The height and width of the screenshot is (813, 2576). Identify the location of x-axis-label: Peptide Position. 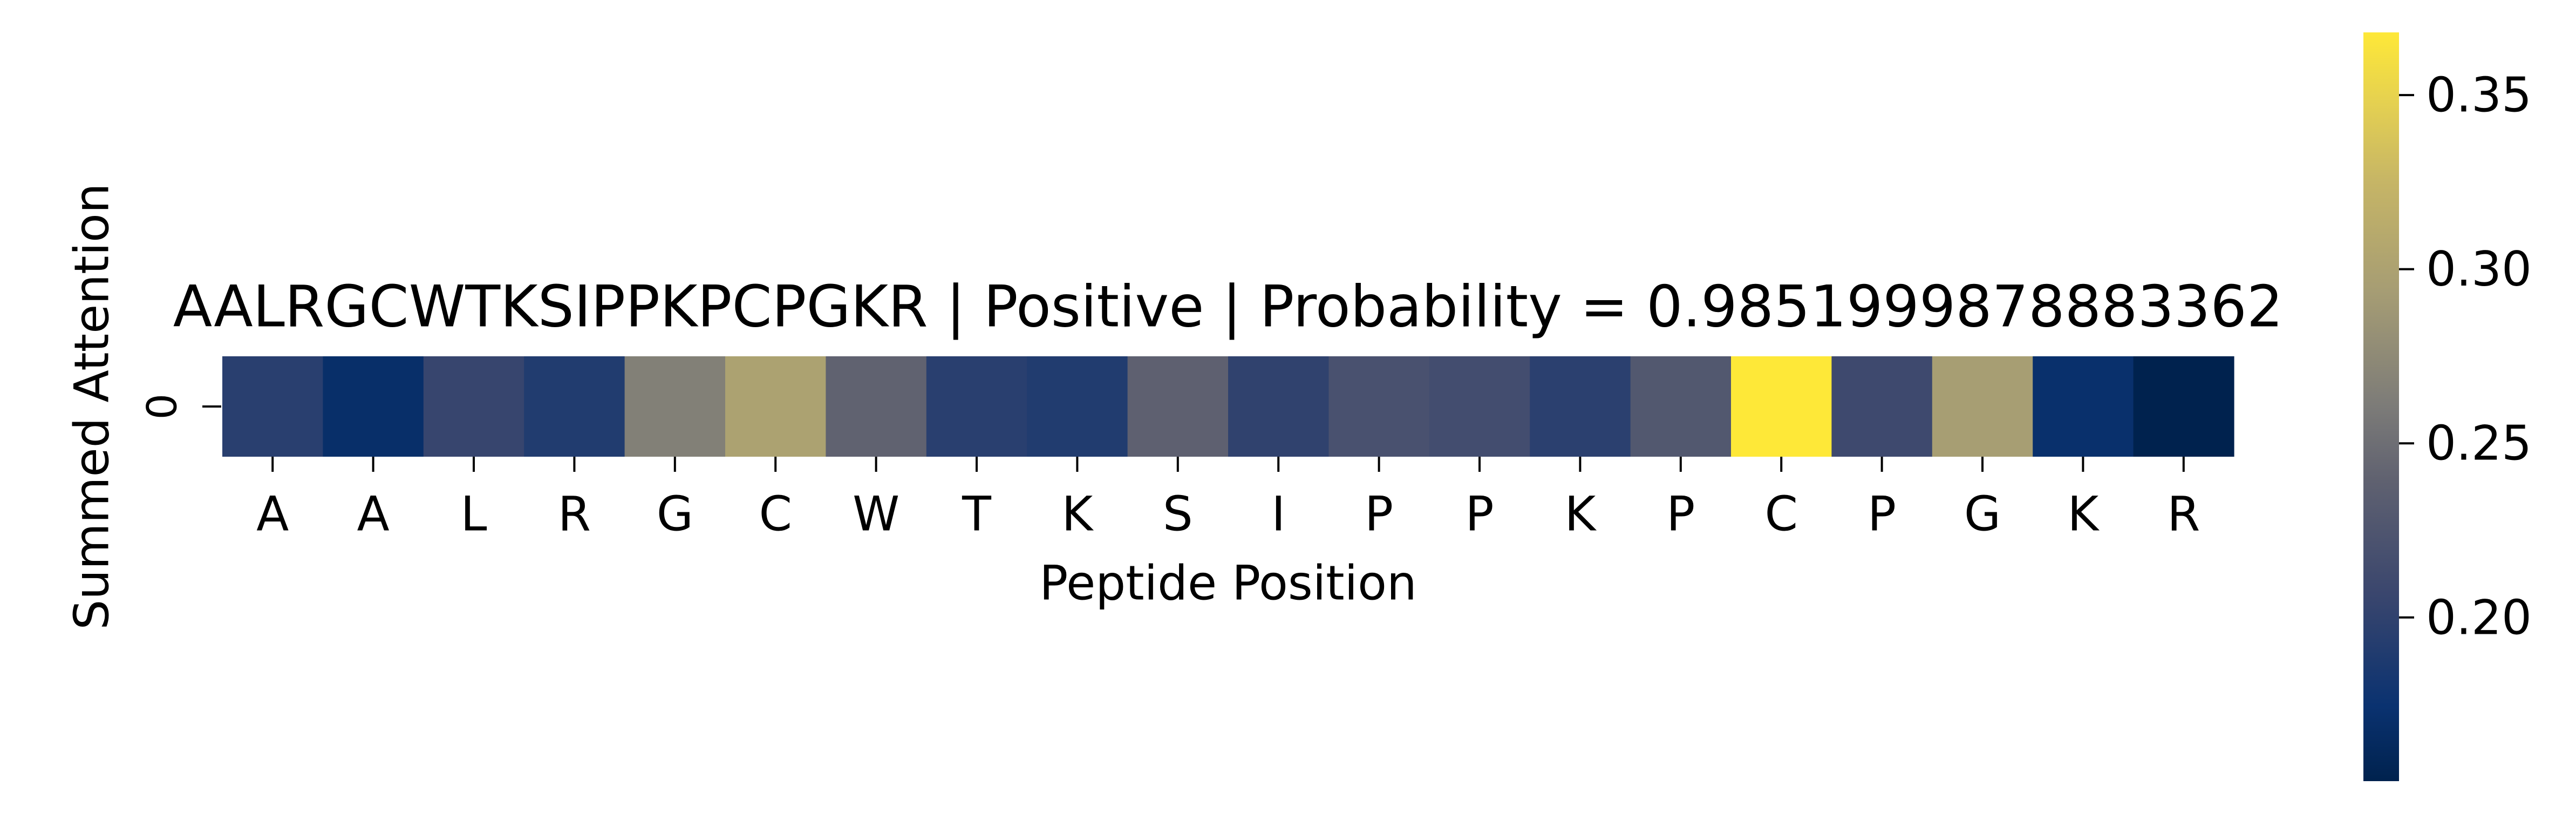
(1228, 583).